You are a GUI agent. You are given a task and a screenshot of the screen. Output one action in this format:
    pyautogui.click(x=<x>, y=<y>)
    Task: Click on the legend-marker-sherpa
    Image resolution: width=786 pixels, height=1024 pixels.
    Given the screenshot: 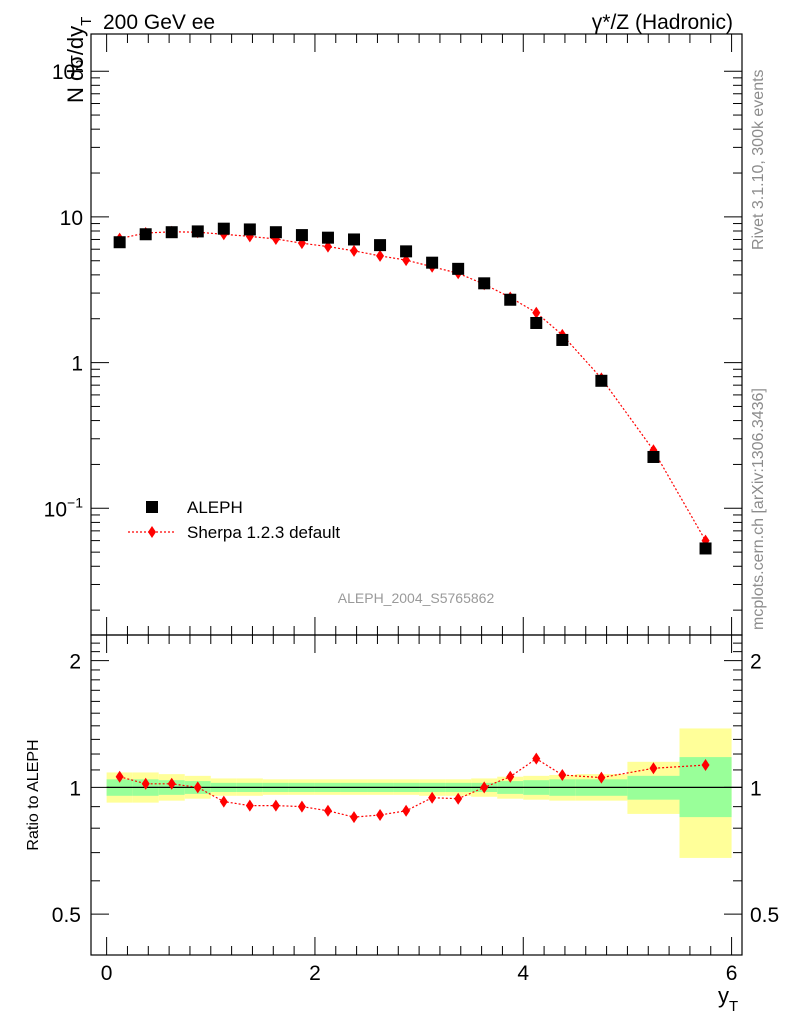 What is the action you would take?
    pyautogui.click(x=152, y=532)
    